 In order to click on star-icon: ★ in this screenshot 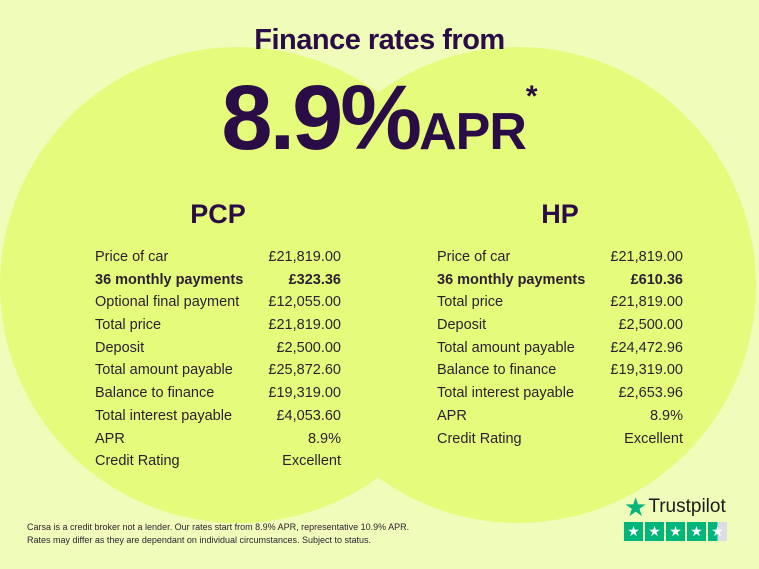, I will do `click(636, 507)`.